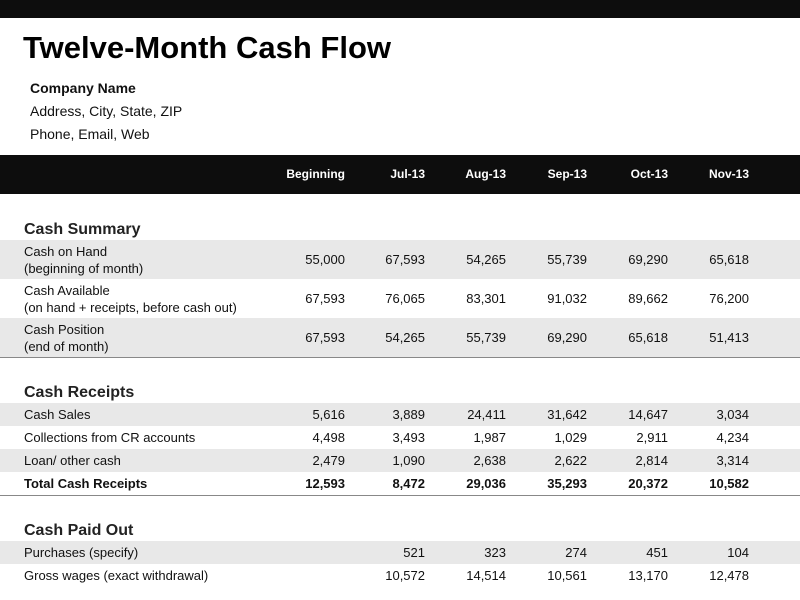 Image resolution: width=800 pixels, height=600 pixels. Describe the element at coordinates (567, 174) in the screenshot. I see `column-header: Sep-13` at that location.